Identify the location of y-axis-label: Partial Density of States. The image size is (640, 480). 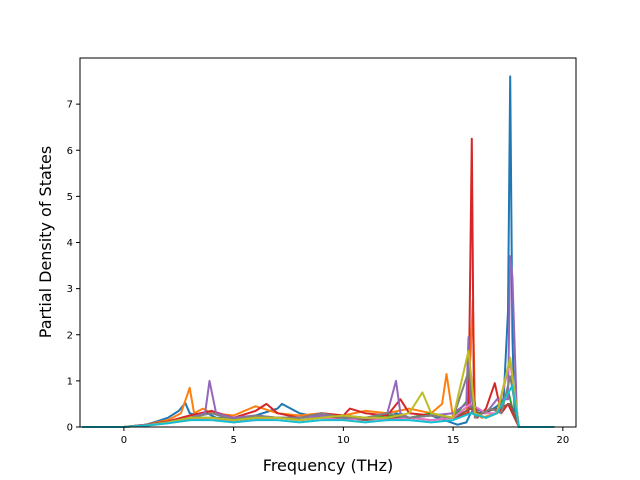
(45, 242).